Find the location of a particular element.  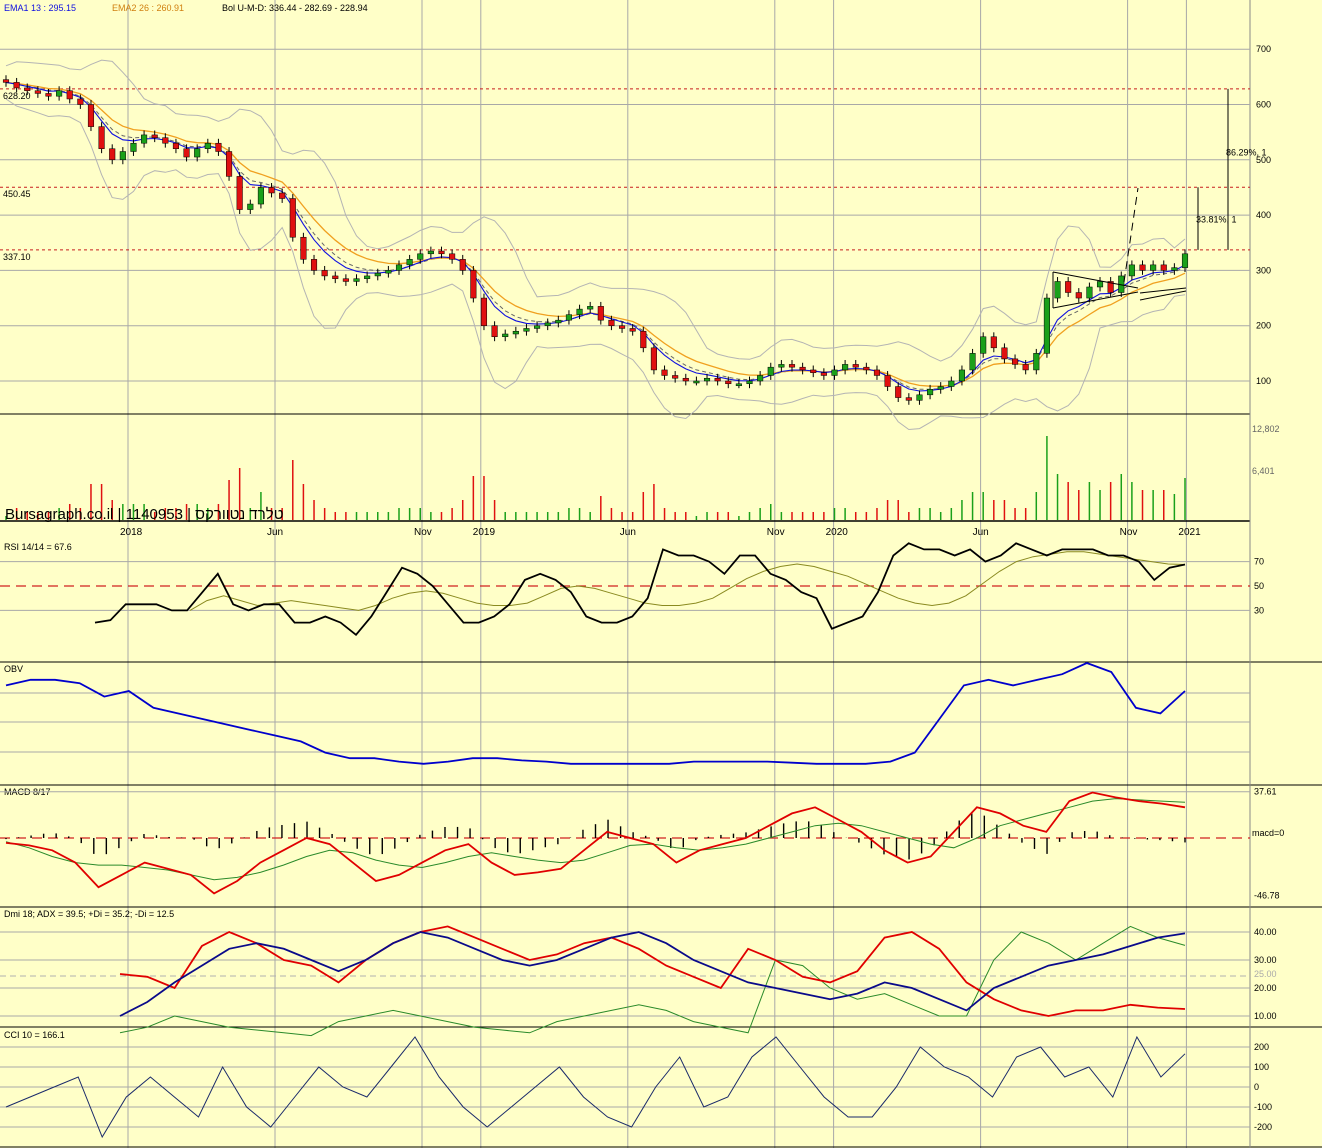

cci-tick: 0 is located at coordinates (1256, 1087).